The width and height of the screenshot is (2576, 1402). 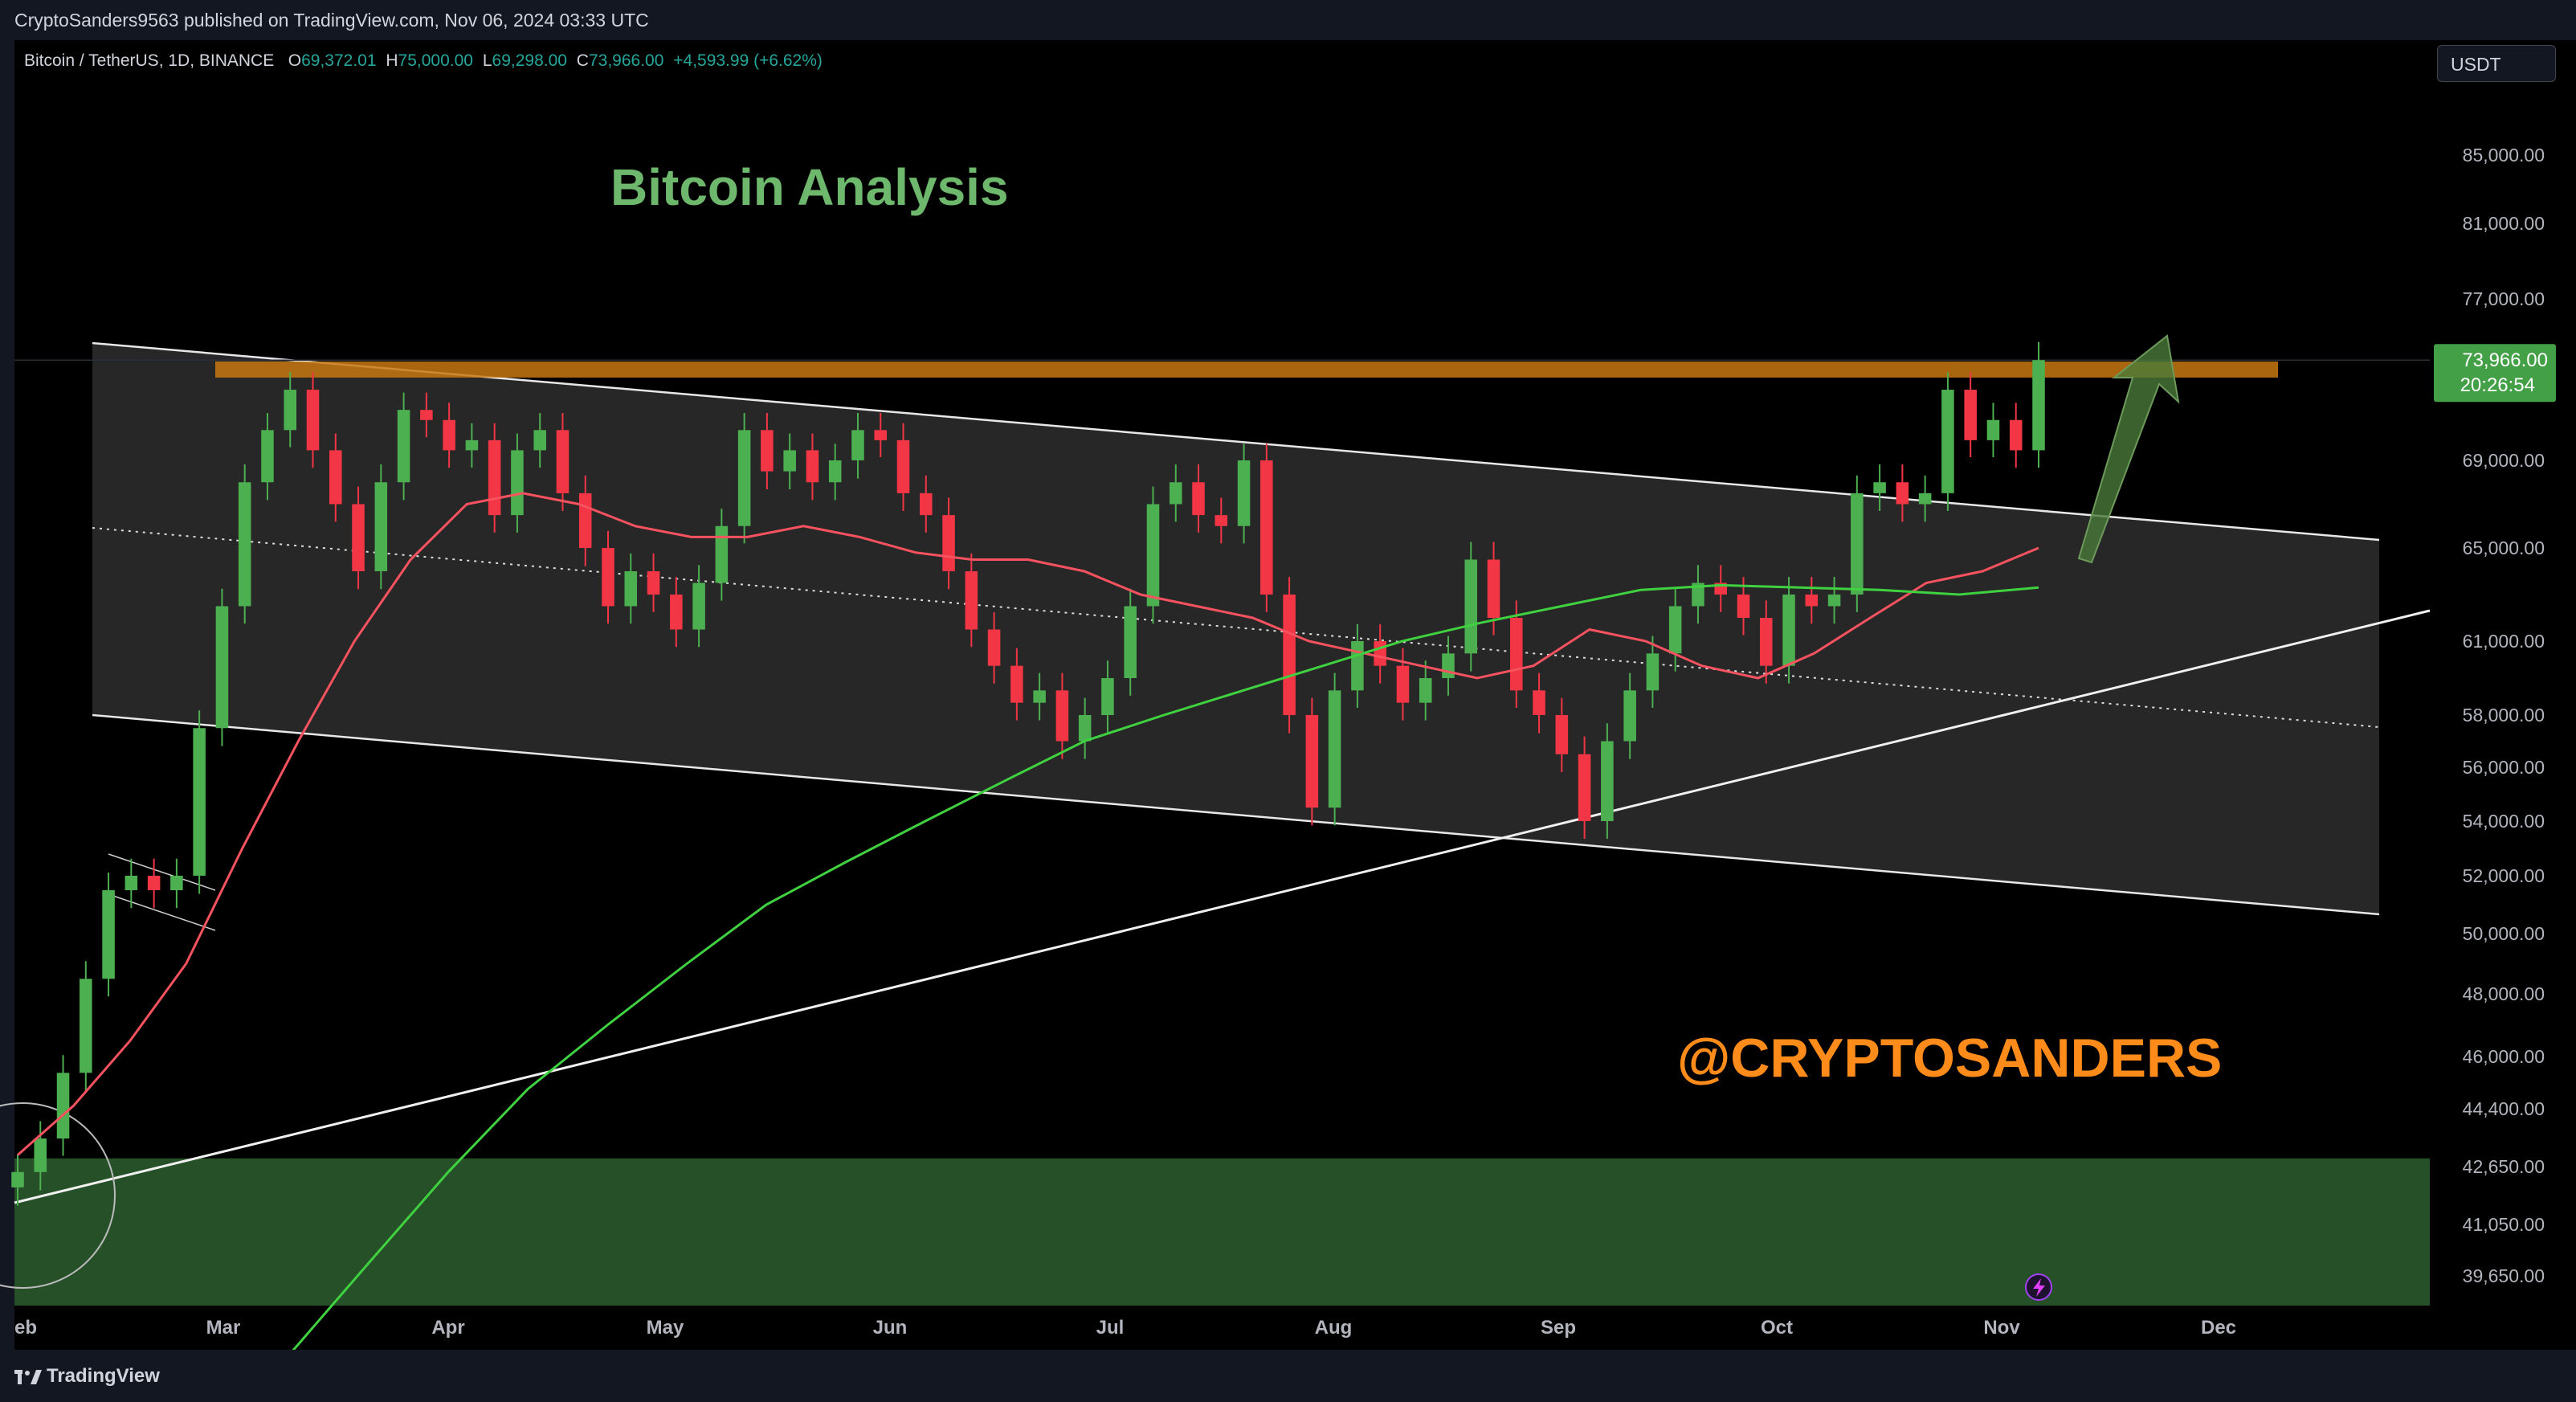 What do you see at coordinates (2504, 934) in the screenshot?
I see `price-tick-label: 50,000.00` at bounding box center [2504, 934].